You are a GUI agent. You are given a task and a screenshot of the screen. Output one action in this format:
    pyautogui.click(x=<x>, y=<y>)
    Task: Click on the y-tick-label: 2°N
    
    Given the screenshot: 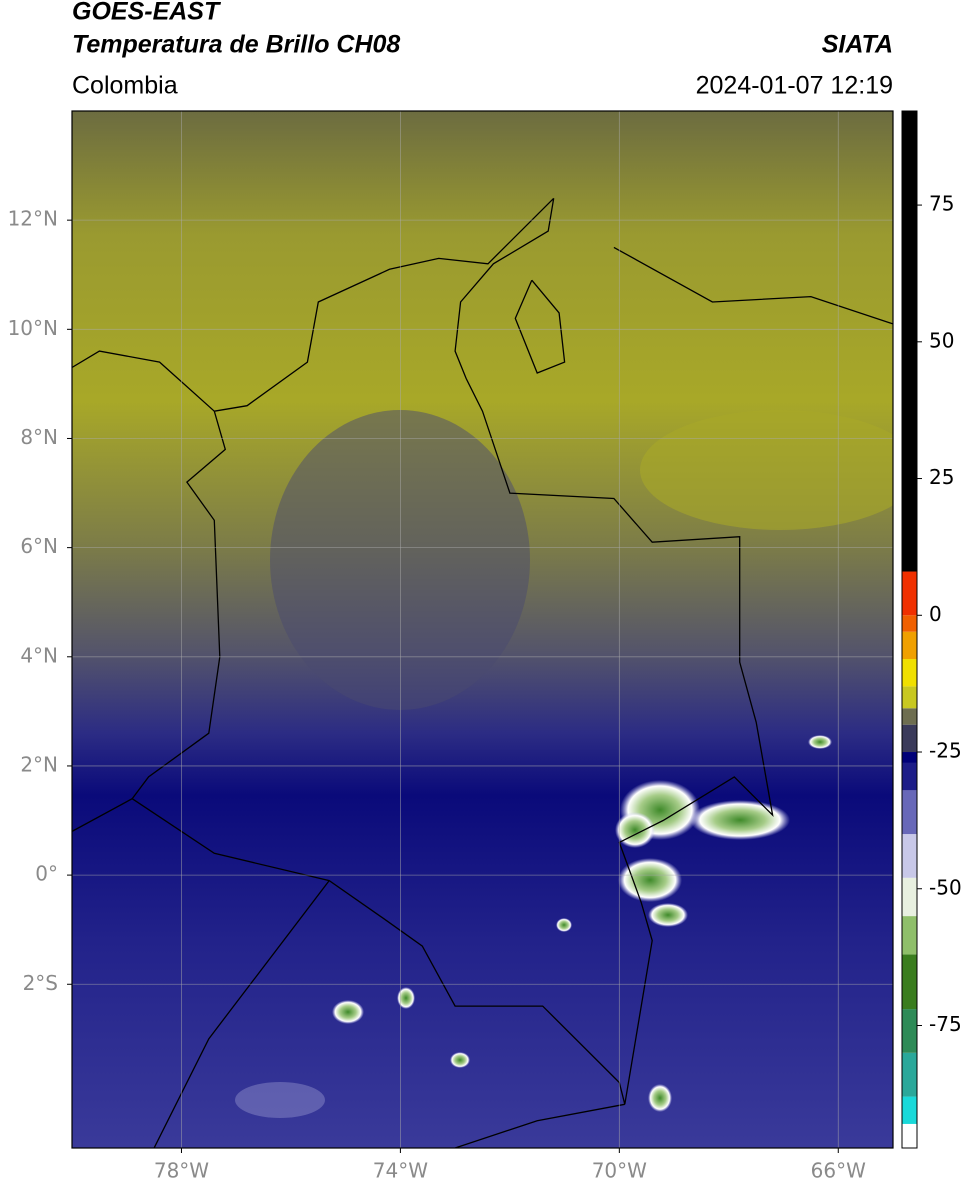 What is the action you would take?
    pyautogui.click(x=39, y=764)
    